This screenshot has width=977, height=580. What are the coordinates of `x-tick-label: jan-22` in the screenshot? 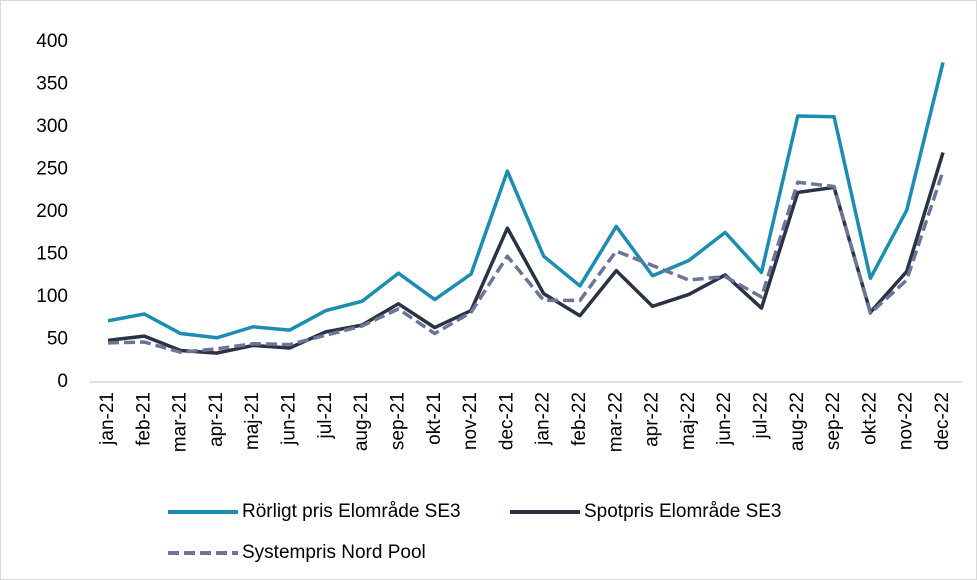 It's located at (543, 419).